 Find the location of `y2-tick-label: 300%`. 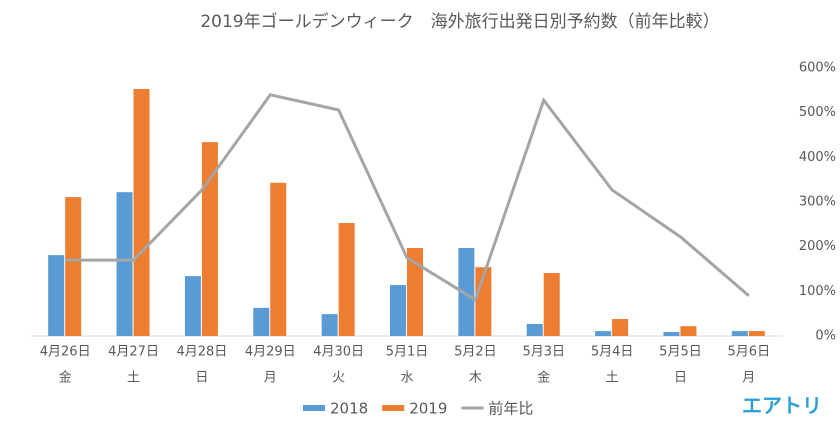

y2-tick-label: 300% is located at coordinates (817, 202).